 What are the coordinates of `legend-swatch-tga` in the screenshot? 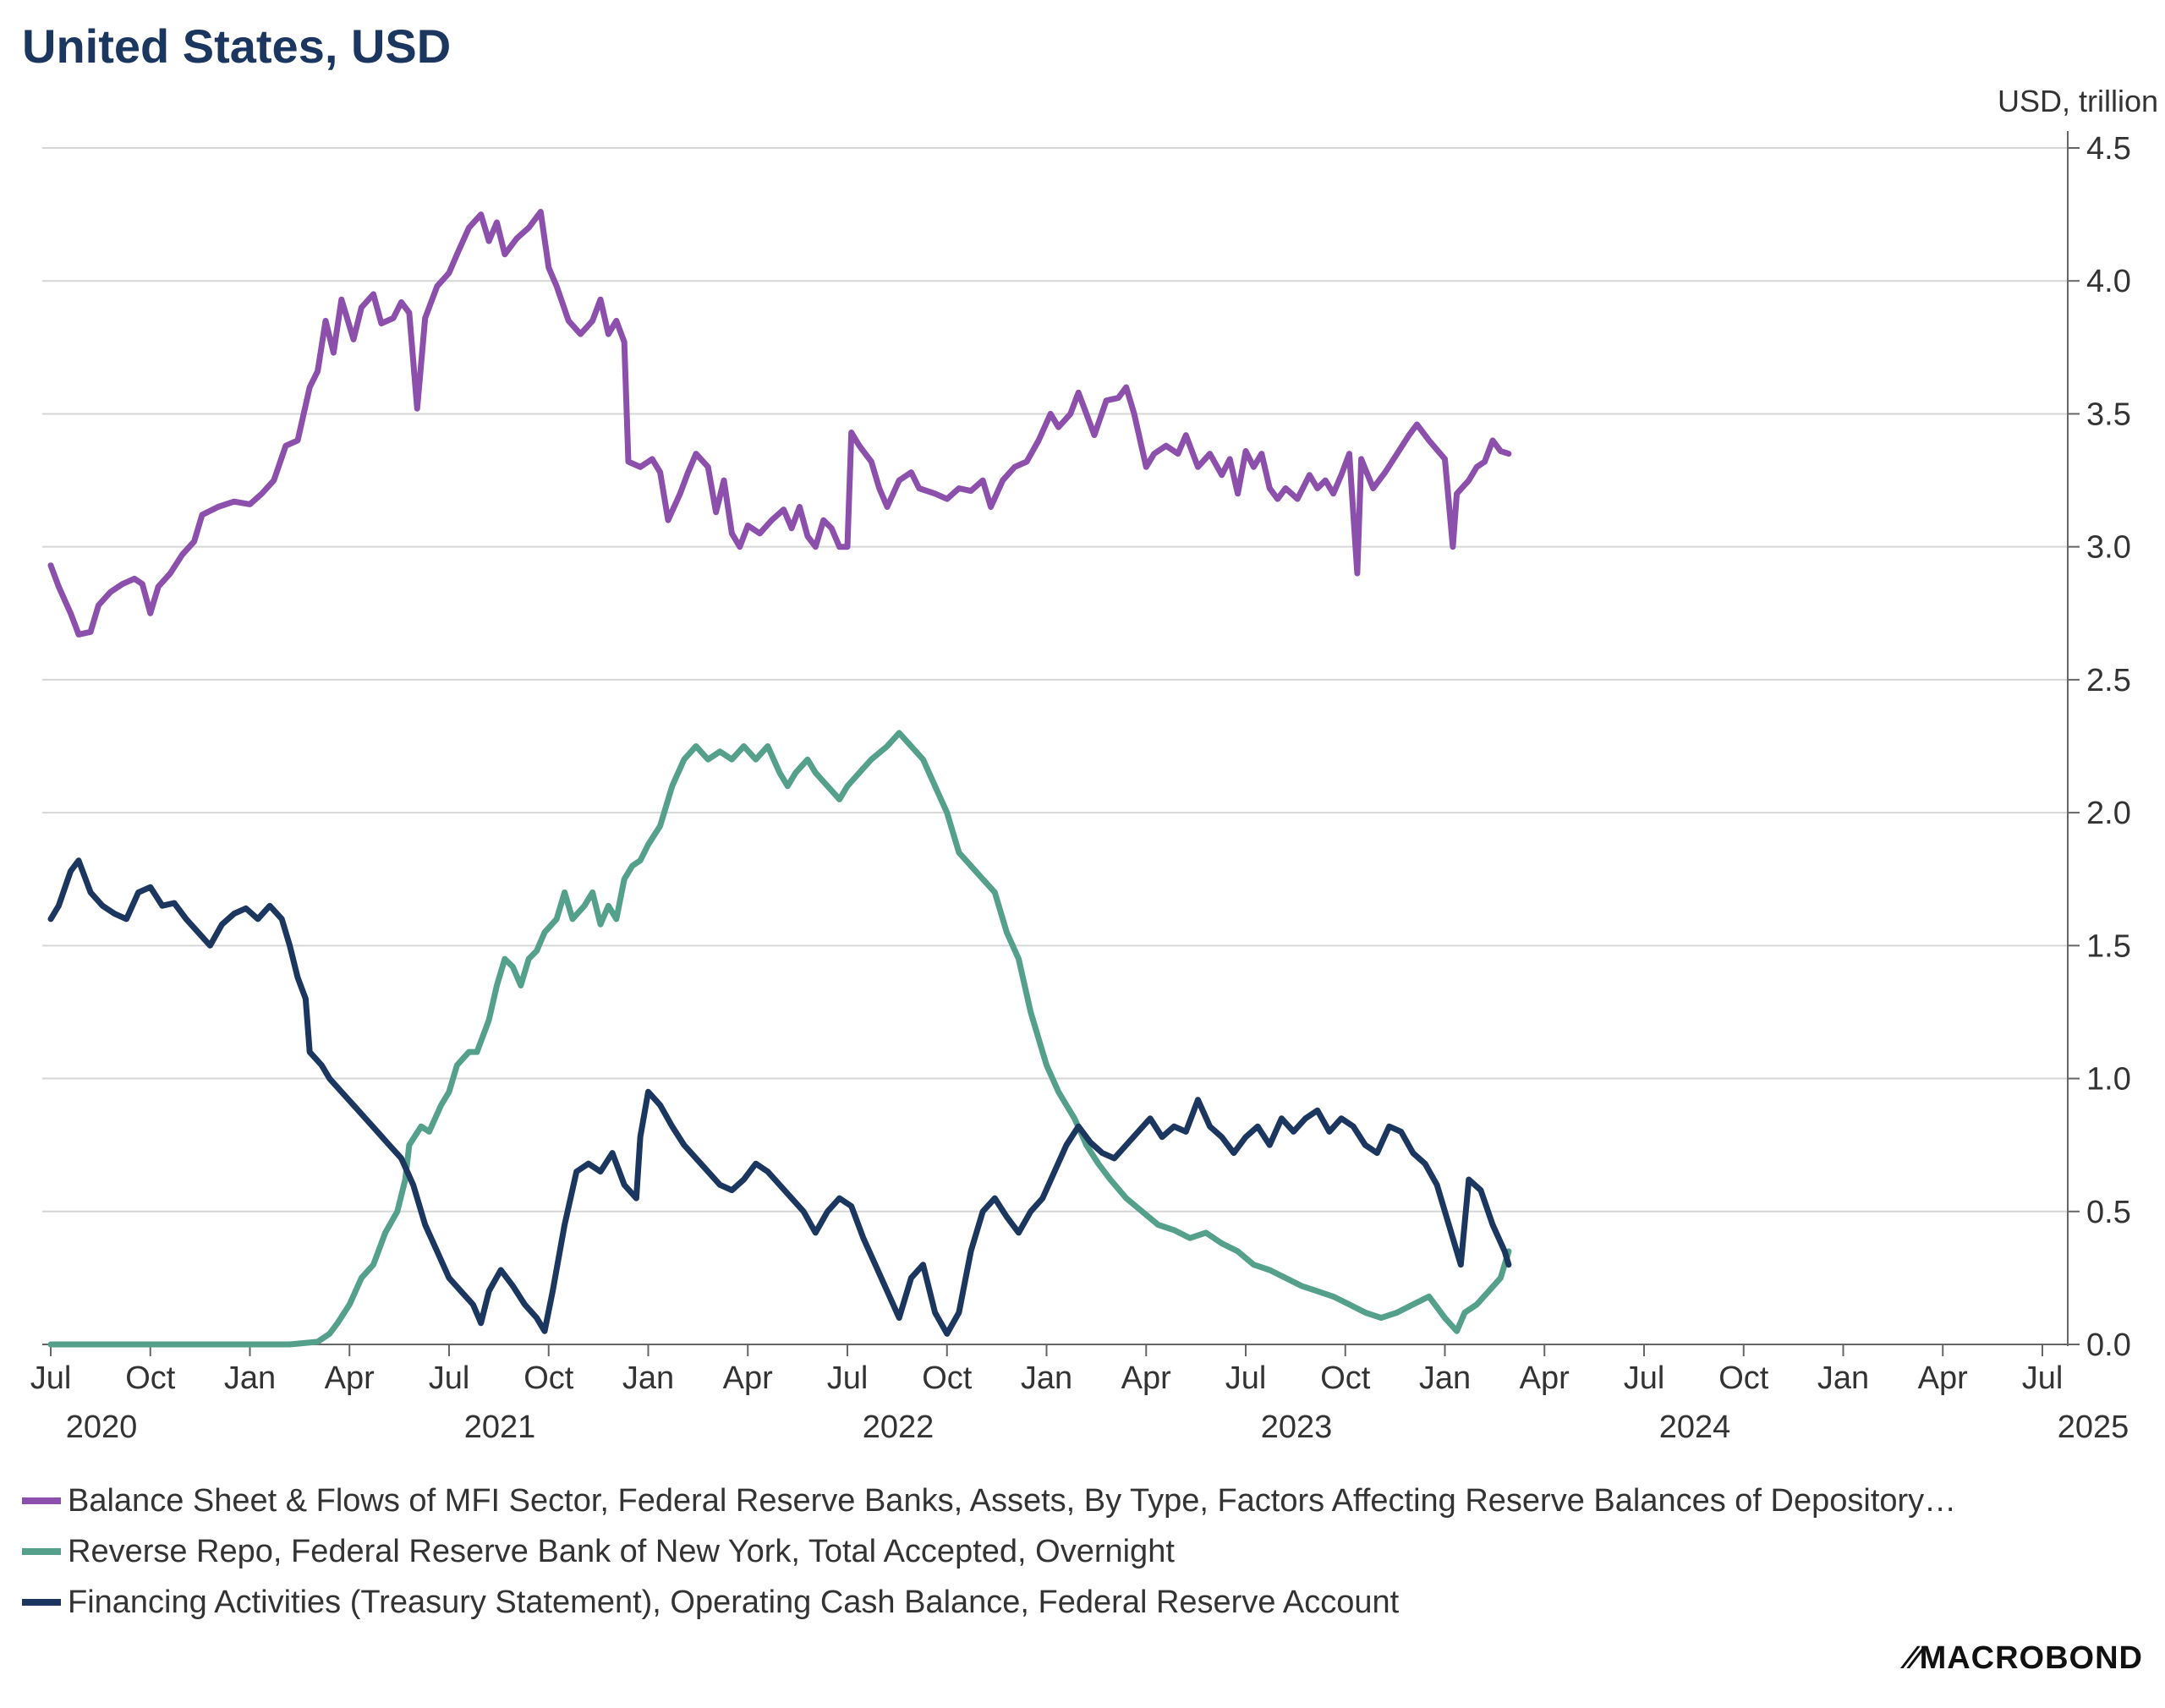 It's located at (41, 1602).